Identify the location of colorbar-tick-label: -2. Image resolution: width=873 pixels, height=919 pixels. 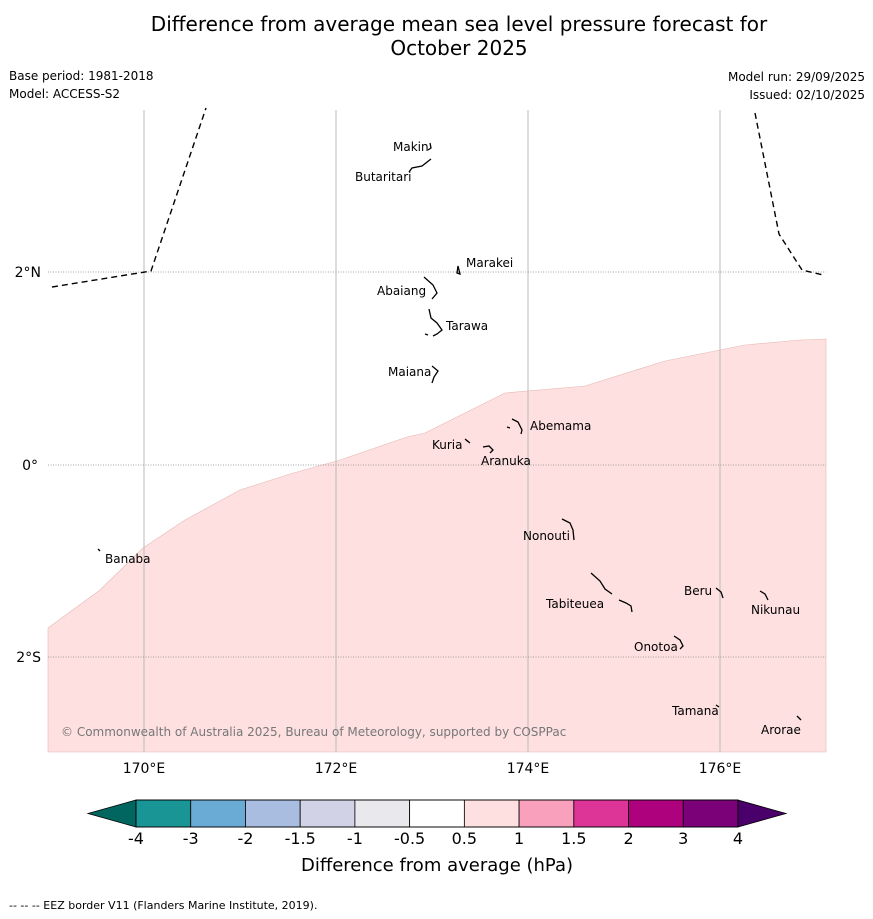
(245, 838).